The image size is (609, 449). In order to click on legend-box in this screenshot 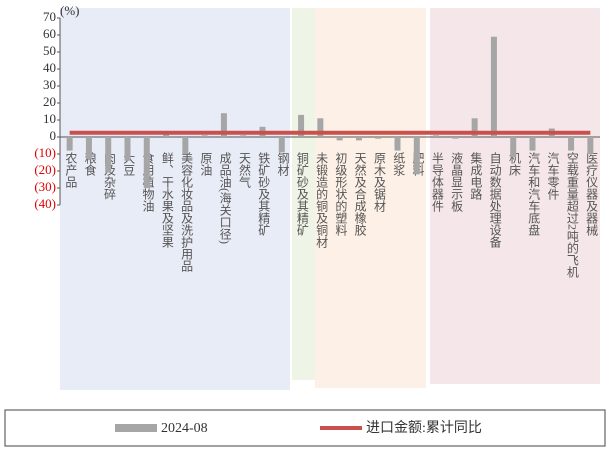, I will do `click(305, 428)`.